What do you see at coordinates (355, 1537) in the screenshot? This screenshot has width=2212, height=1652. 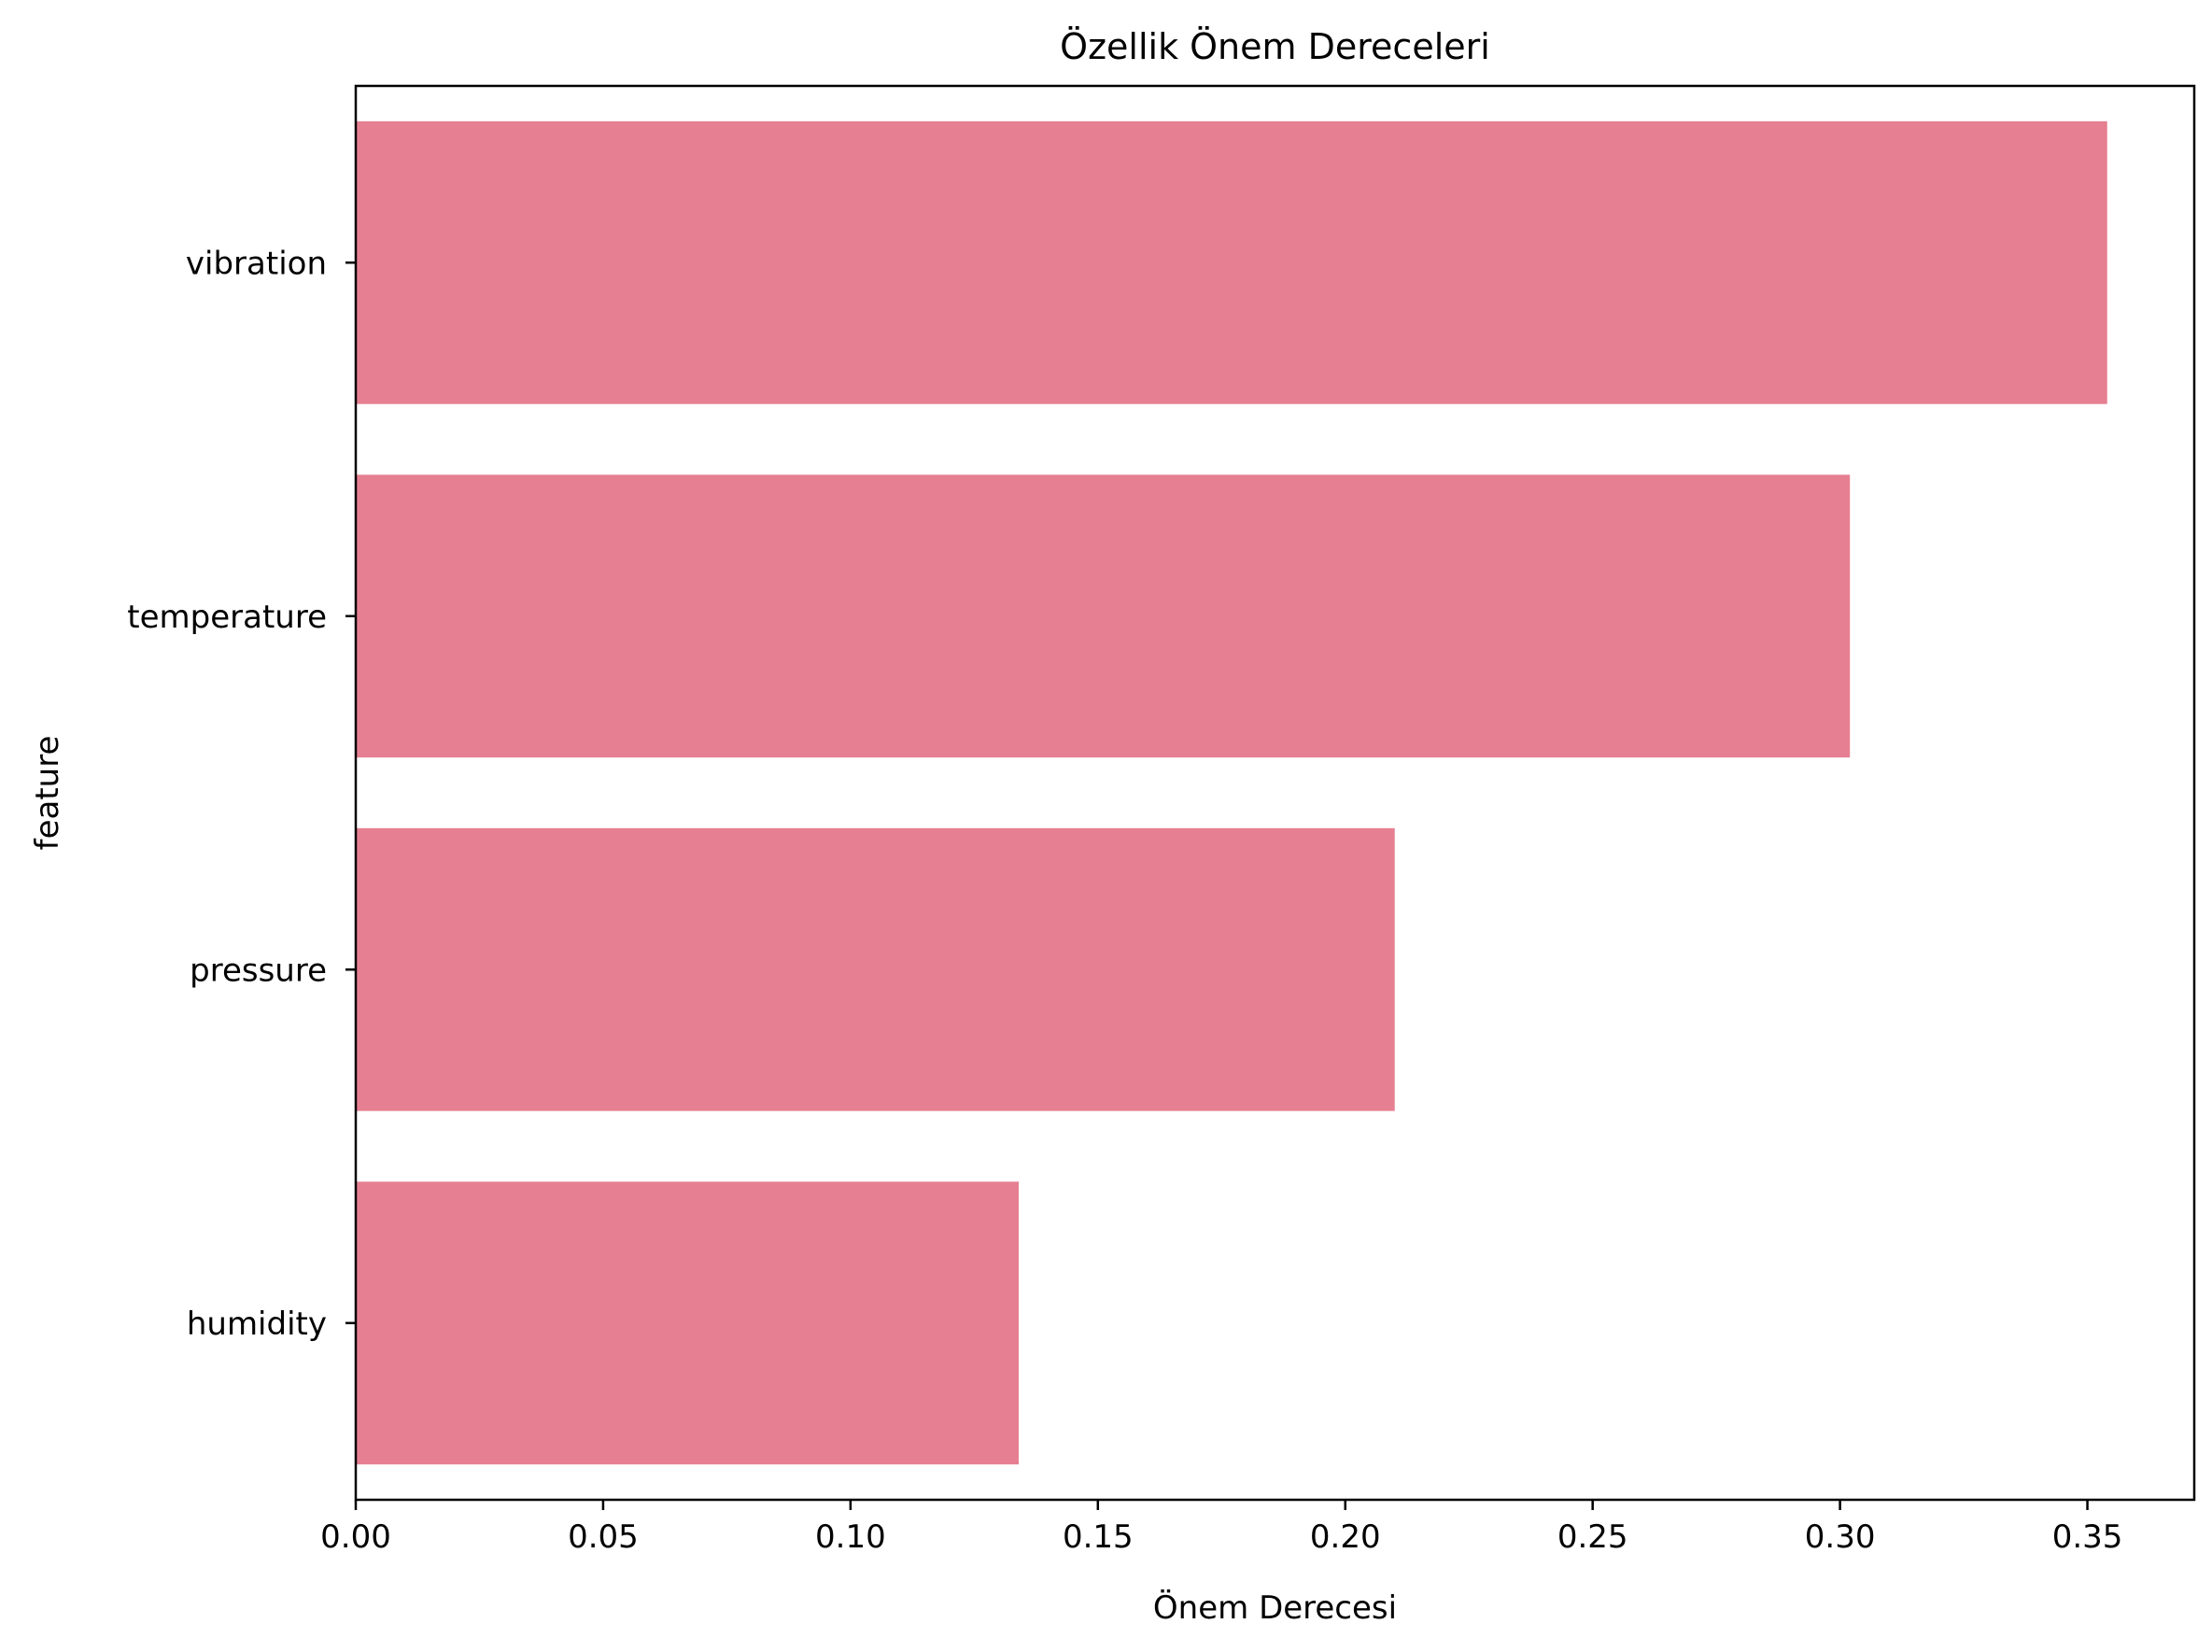 I see `x-tick-label: 0.00` at bounding box center [355, 1537].